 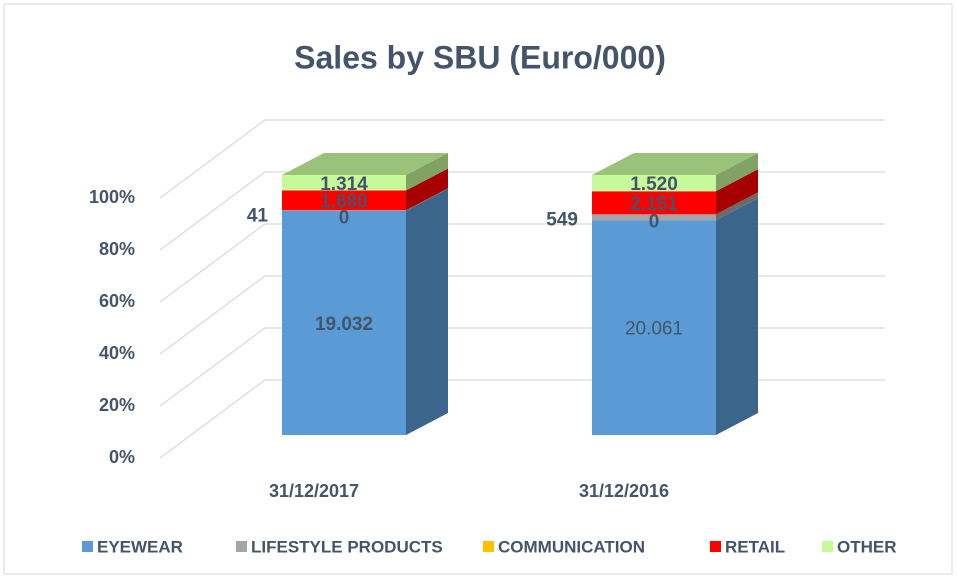 I want to click on legend-label: LIFESTYLE PRODUCTS, so click(x=347, y=546).